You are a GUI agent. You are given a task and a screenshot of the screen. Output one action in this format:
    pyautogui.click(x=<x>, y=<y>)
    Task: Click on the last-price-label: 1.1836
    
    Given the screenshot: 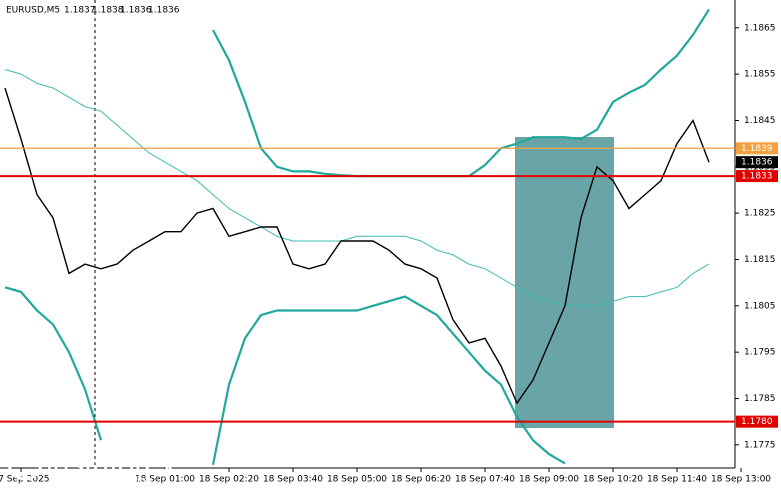 What is the action you would take?
    pyautogui.click(x=757, y=163)
    